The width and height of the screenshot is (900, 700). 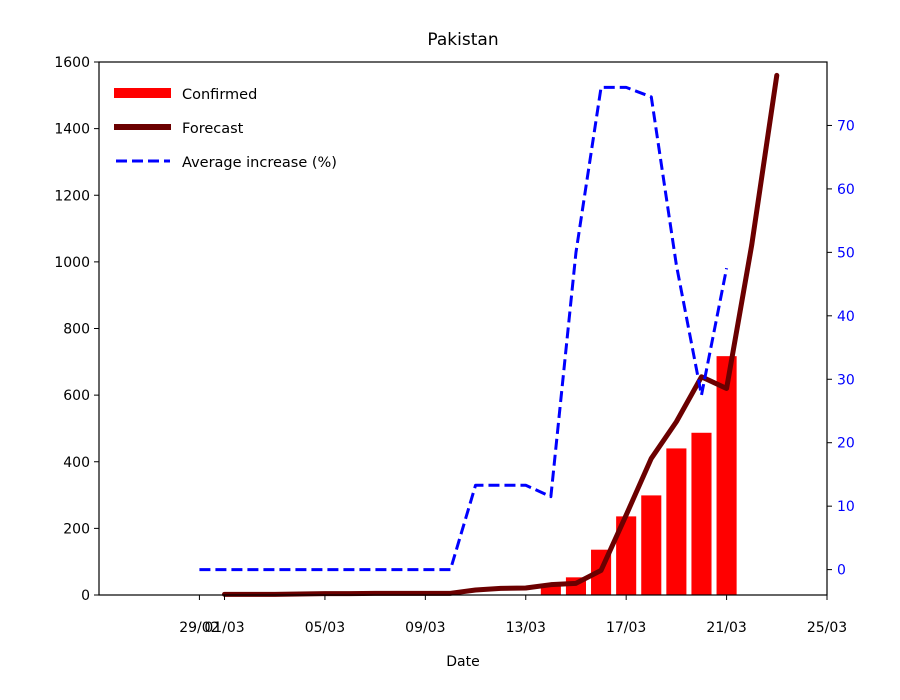 I want to click on y-left-tick-label-5: 800, so click(x=76, y=330).